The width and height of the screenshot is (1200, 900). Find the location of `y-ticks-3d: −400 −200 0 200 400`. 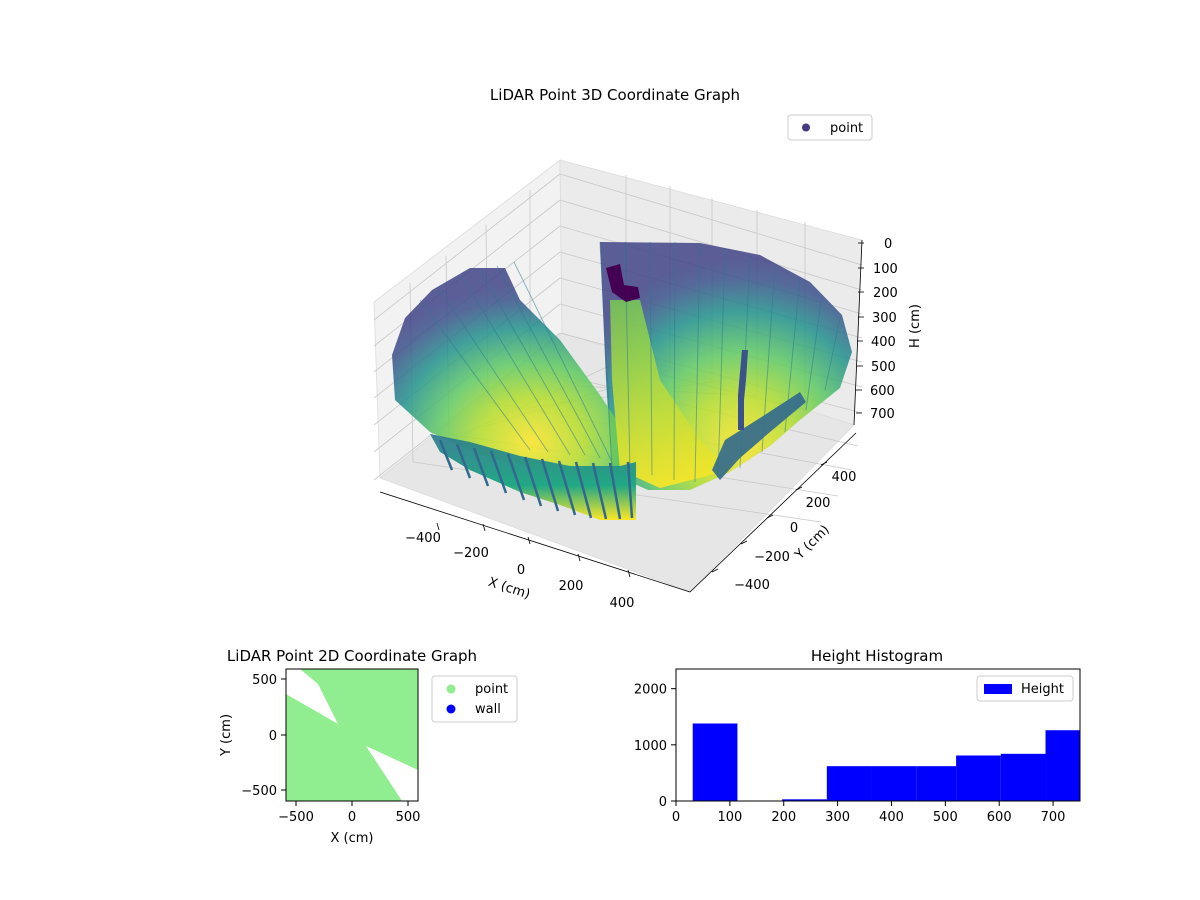

y-ticks-3d: −400 −200 0 200 400 is located at coordinates (795, 531).